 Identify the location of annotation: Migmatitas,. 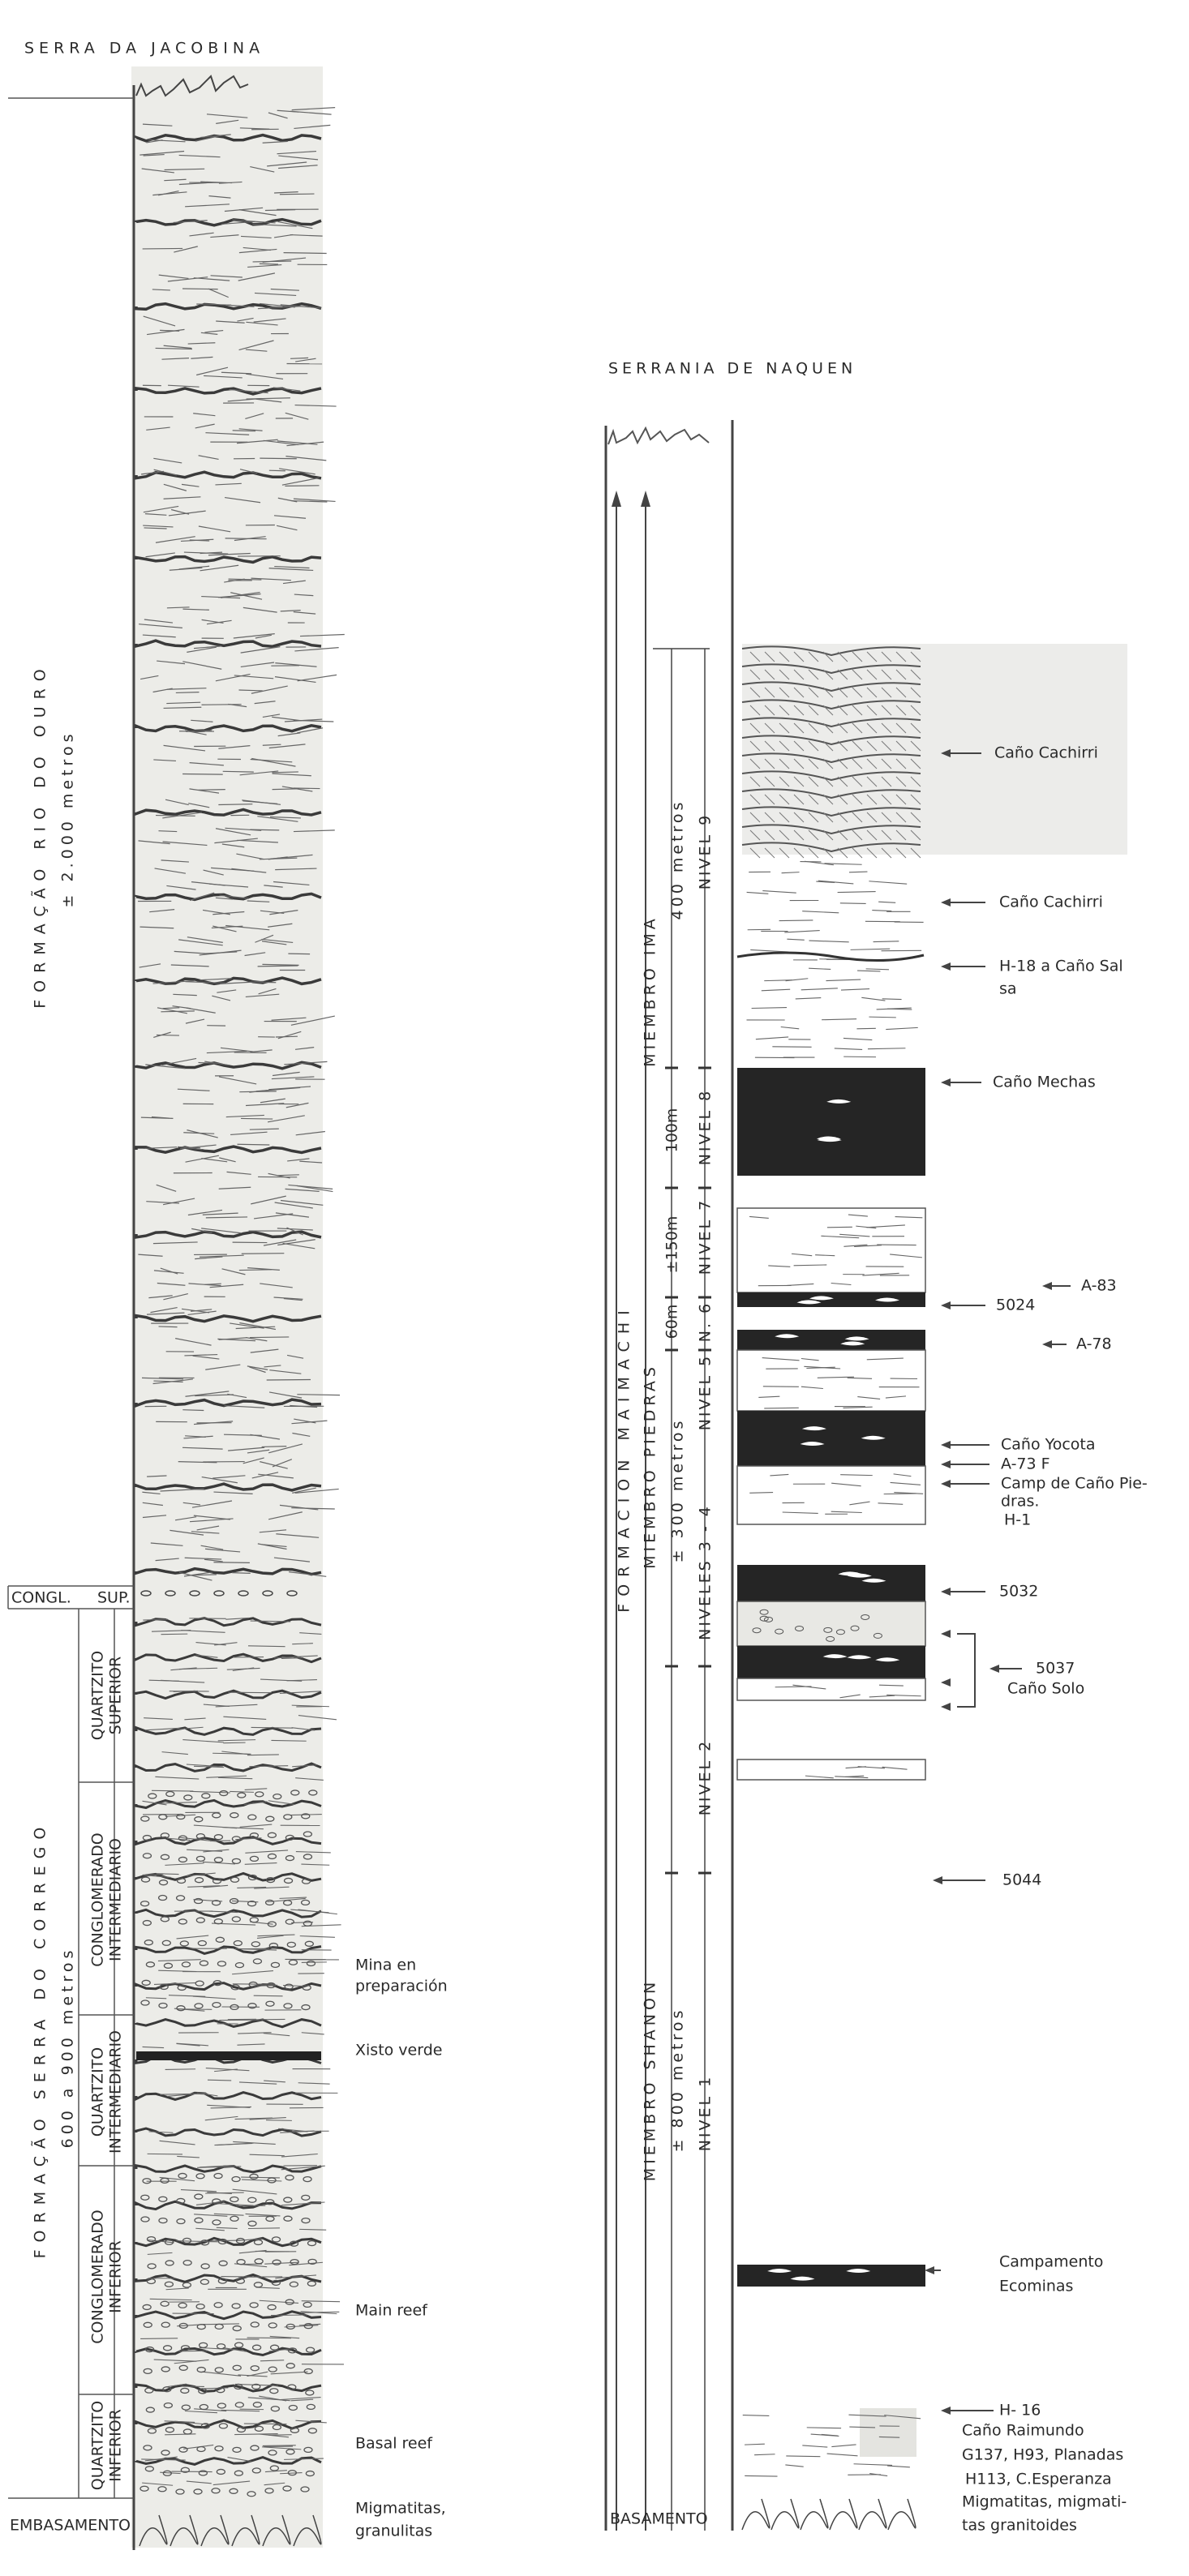
(400, 2509).